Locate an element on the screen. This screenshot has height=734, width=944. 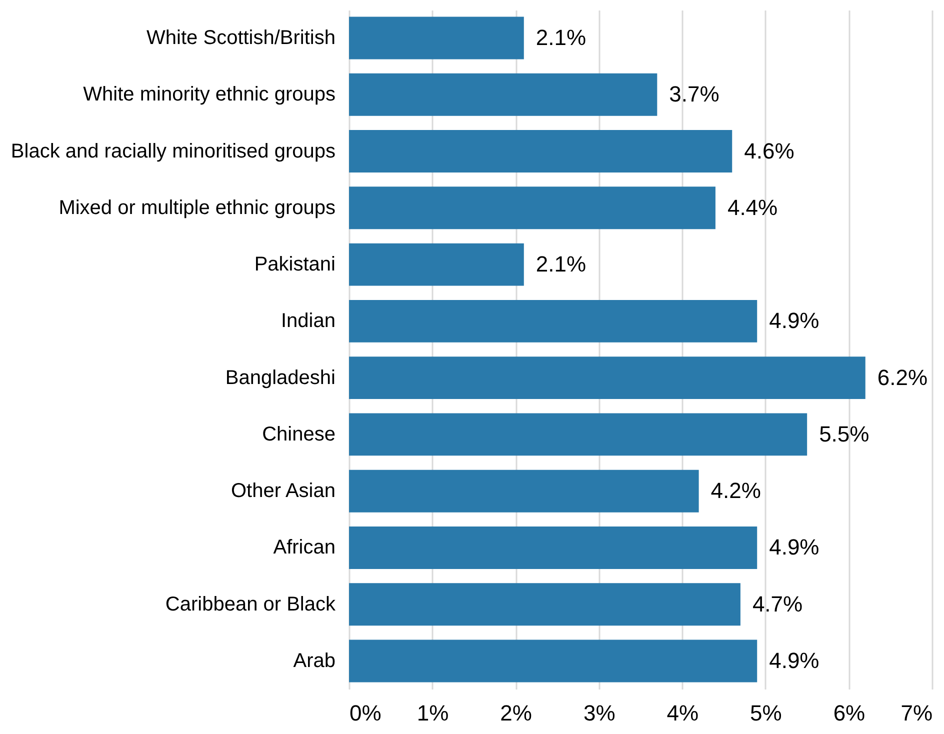
y-tick-label: Black and racially minoritised groups is located at coordinates (173, 151).